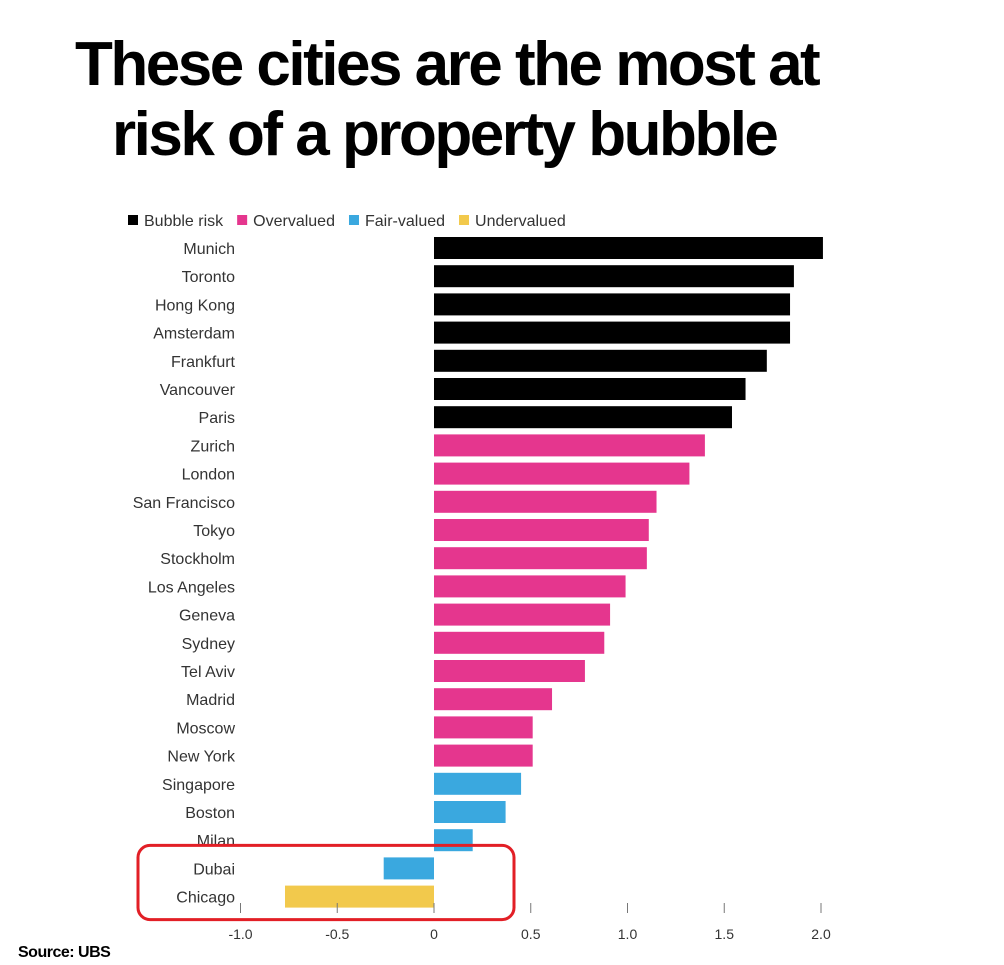  What do you see at coordinates (600, 360) in the screenshot?
I see `bar-frankfurt` at bounding box center [600, 360].